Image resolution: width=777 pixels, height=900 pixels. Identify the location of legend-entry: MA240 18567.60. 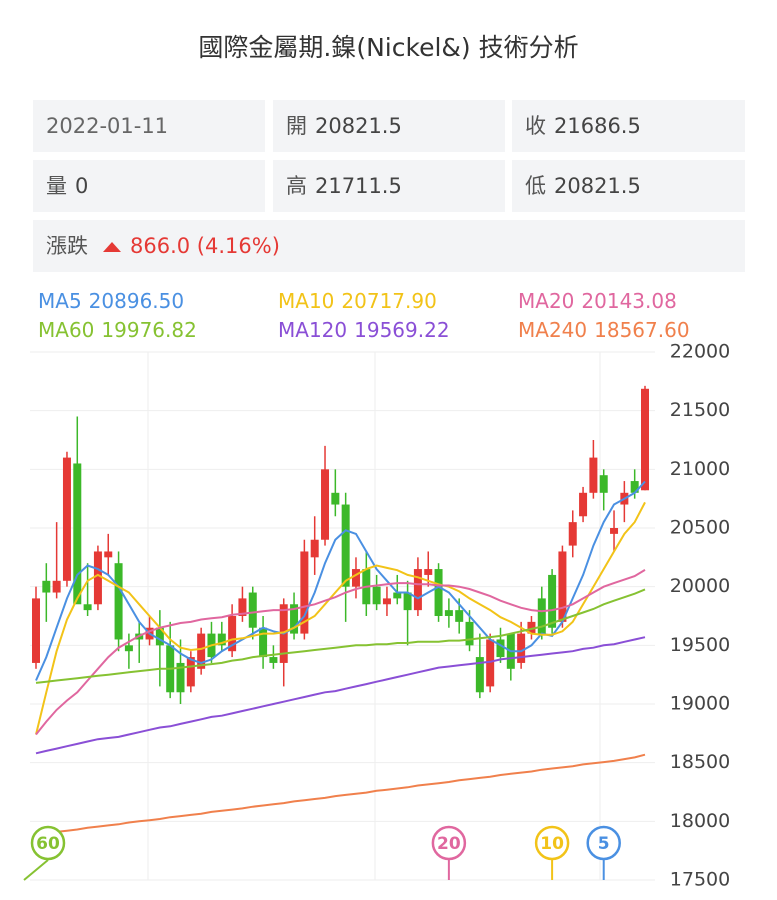
(604, 330).